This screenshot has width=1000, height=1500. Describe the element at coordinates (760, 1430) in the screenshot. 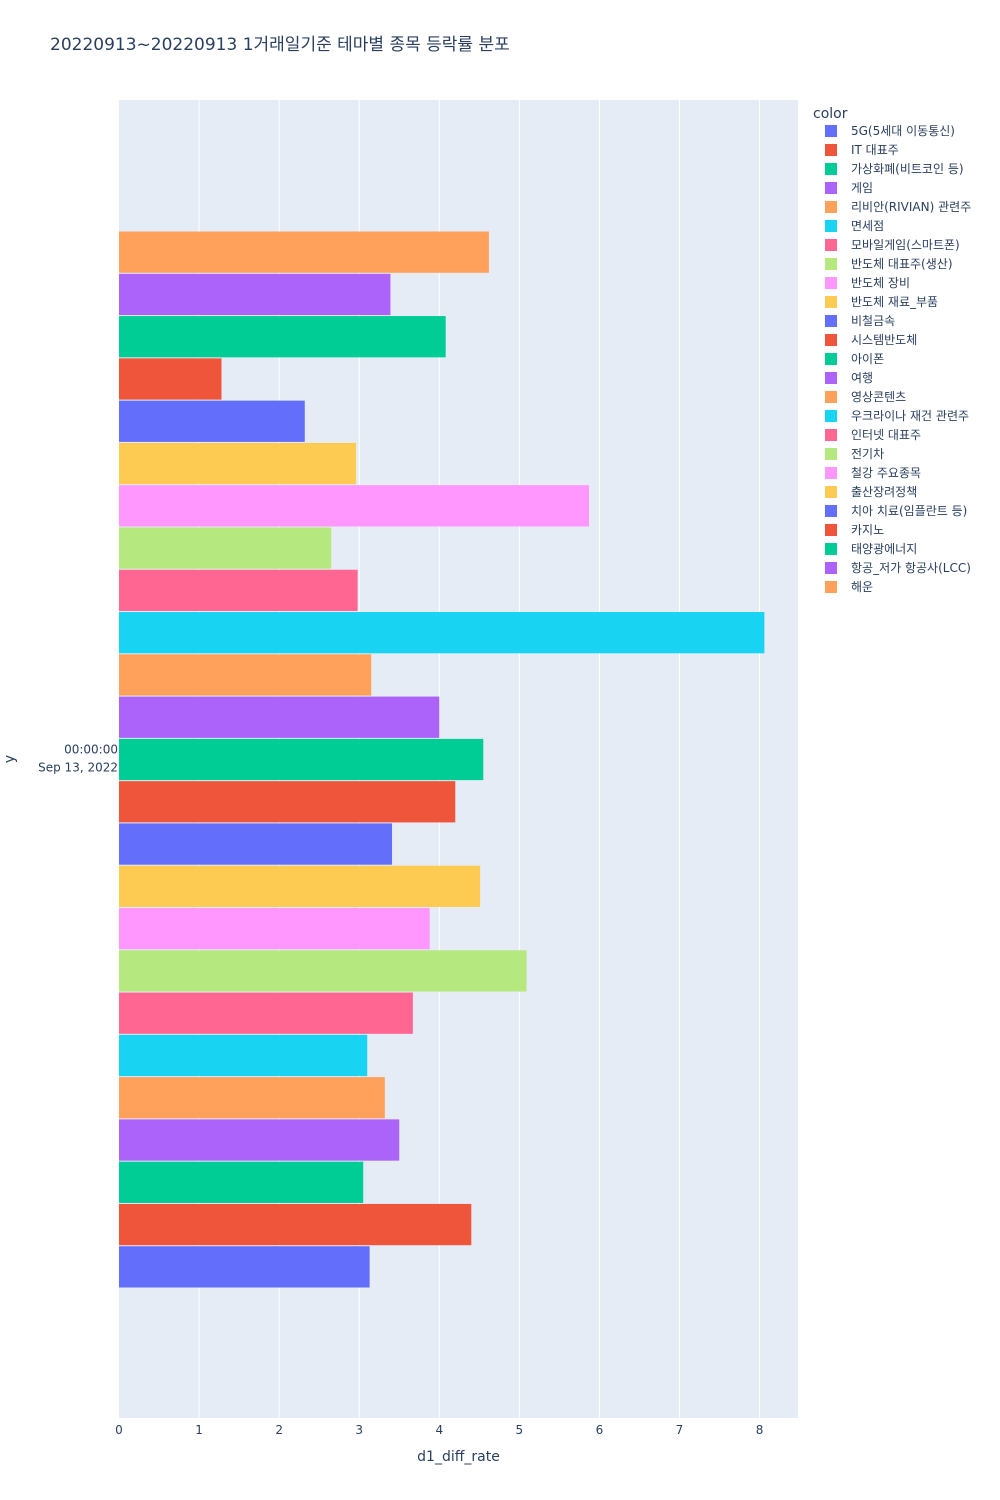

I see `x-tick-label: 8` at that location.